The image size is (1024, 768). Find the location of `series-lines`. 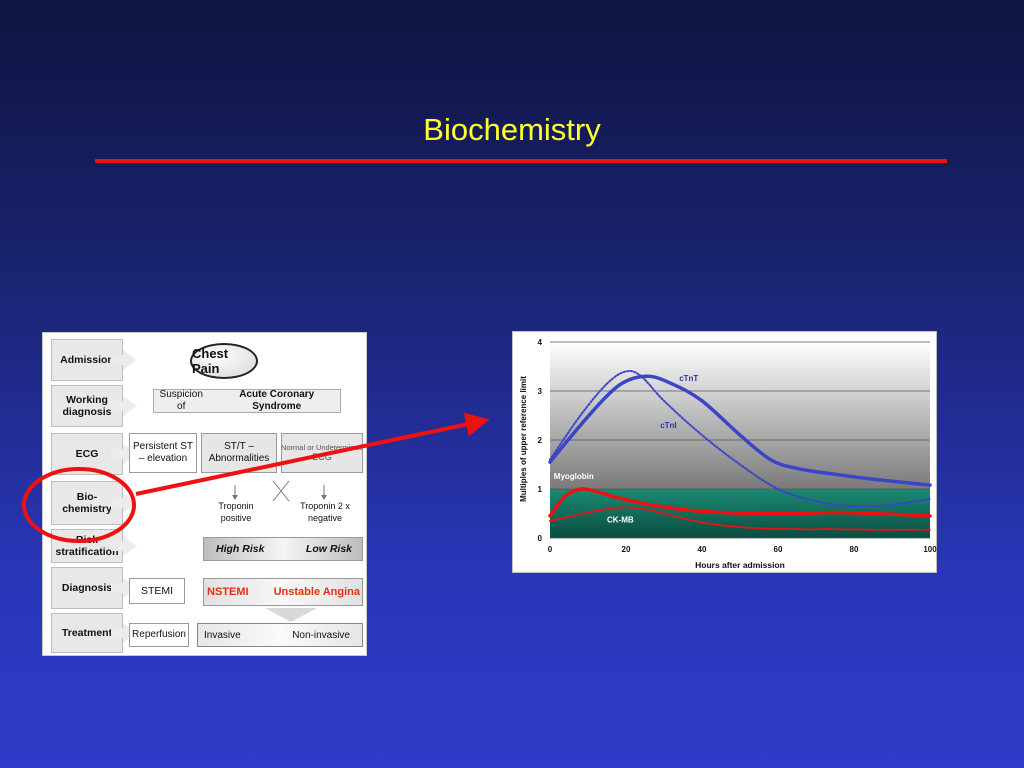

series-lines is located at coordinates (740, 450).